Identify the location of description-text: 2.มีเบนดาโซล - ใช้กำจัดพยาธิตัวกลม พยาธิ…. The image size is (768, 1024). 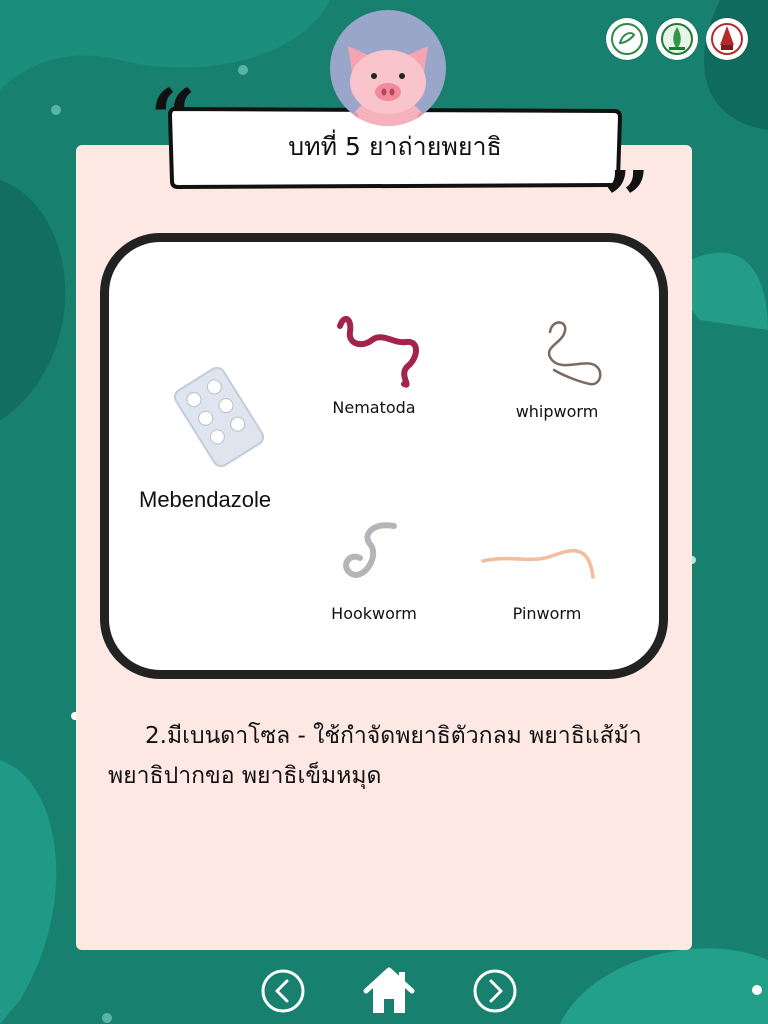
(388, 756).